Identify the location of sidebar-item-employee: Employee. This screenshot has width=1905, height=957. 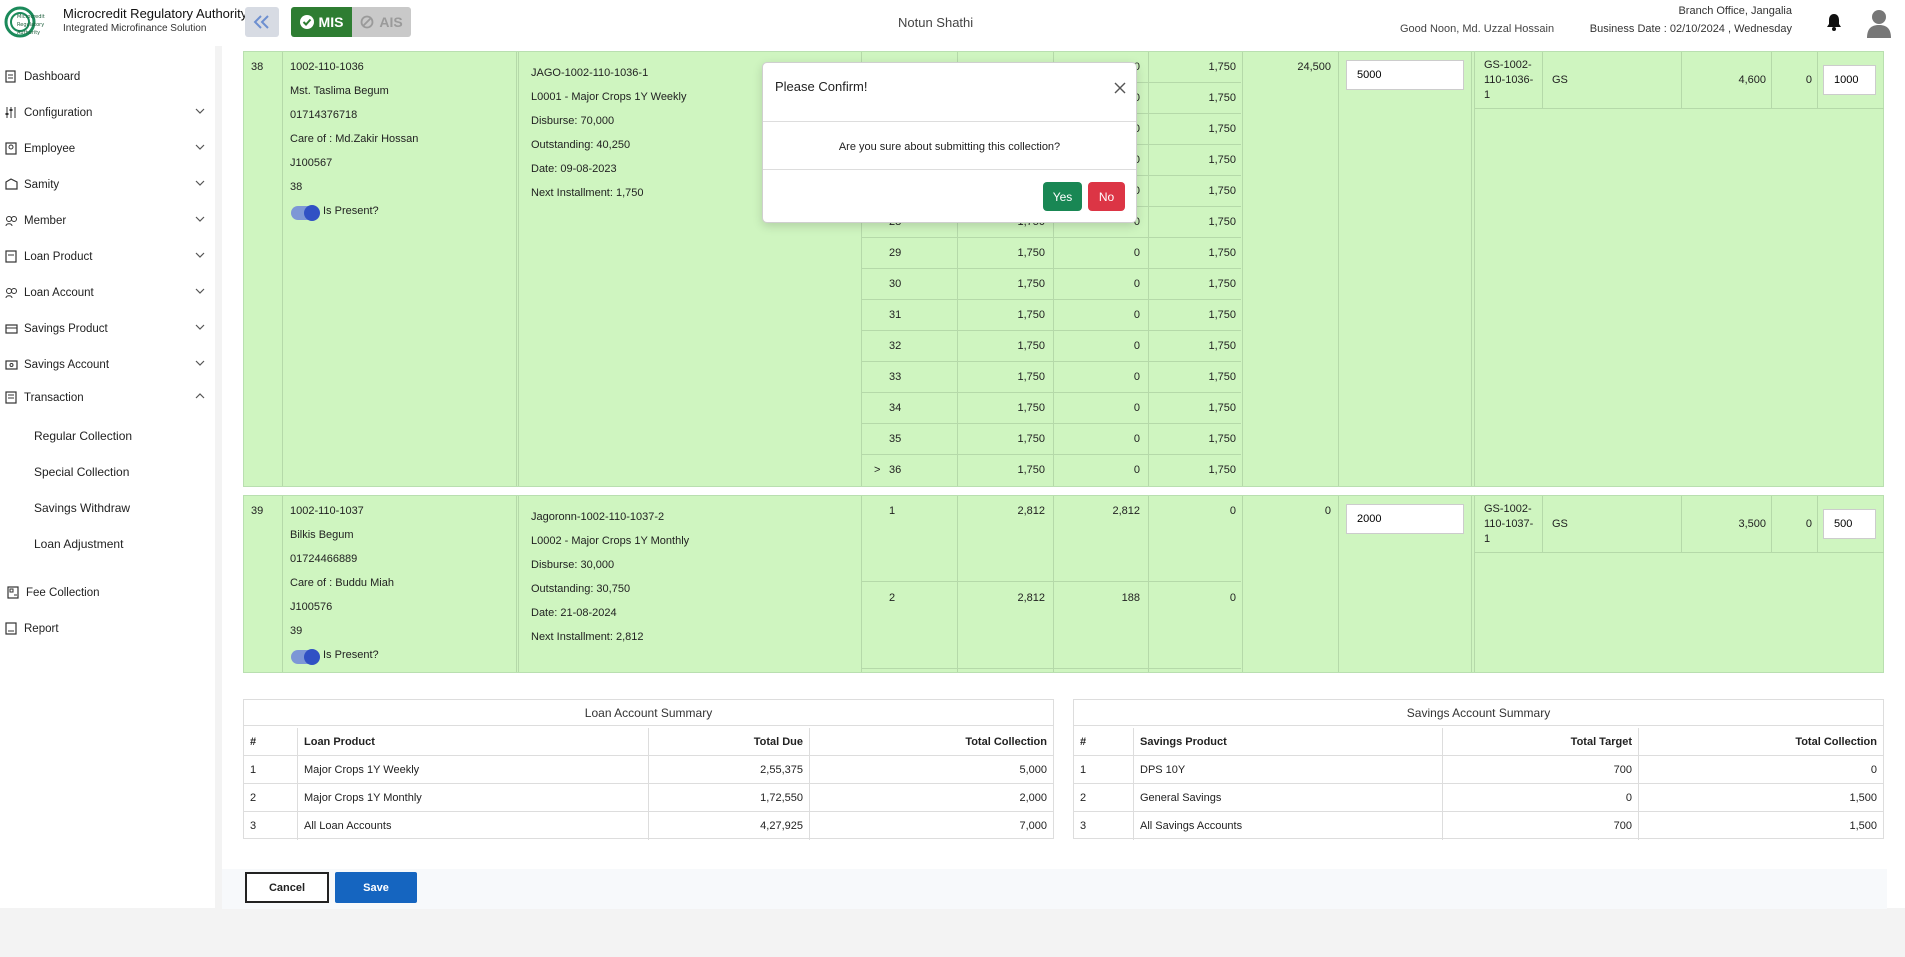
(107, 149).